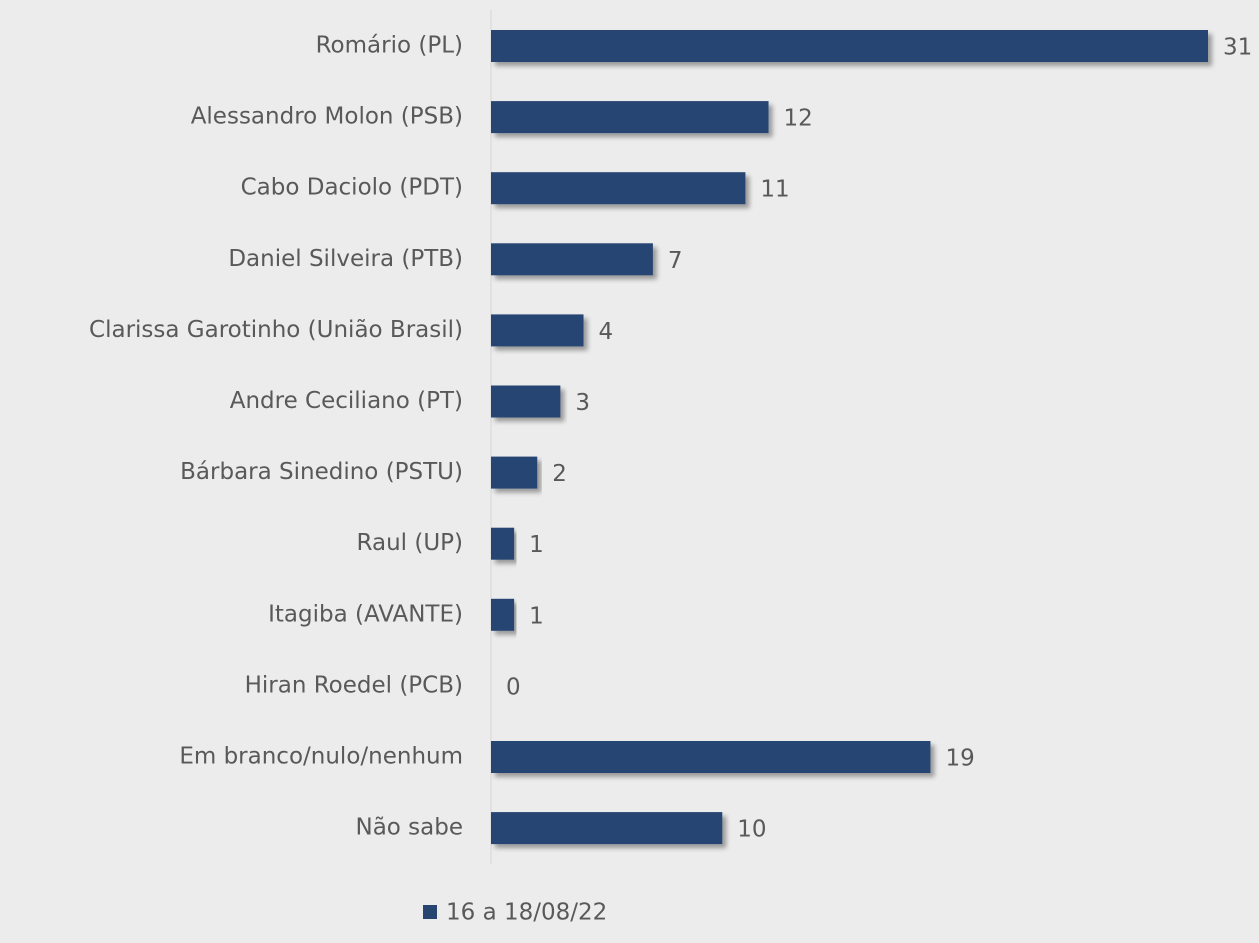 The image size is (1259, 943). I want to click on data-label: 7, so click(675, 261).